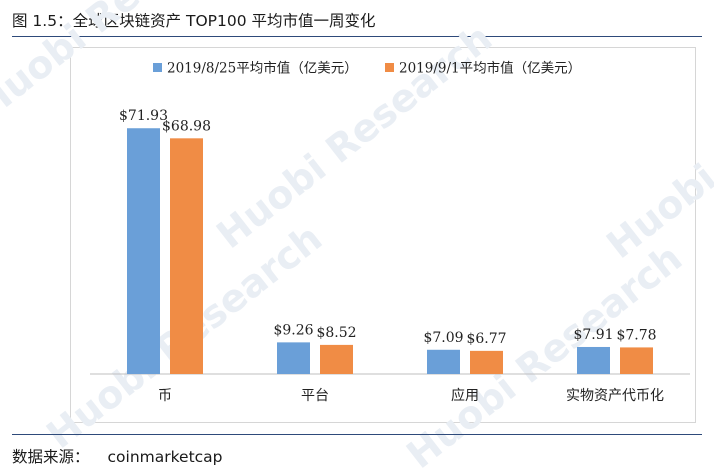 The image size is (714, 476). I want to click on data-label: $9.26, so click(293, 330).